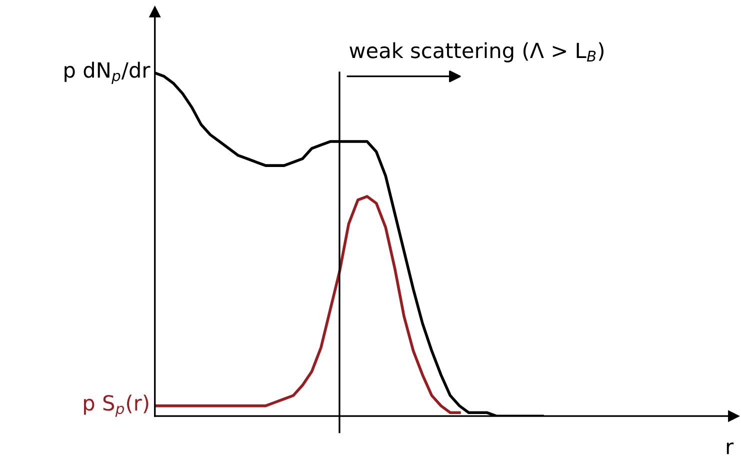  What do you see at coordinates (107, 73) in the screenshot?
I see `series-label: p dN$_{p}$/dr` at bounding box center [107, 73].